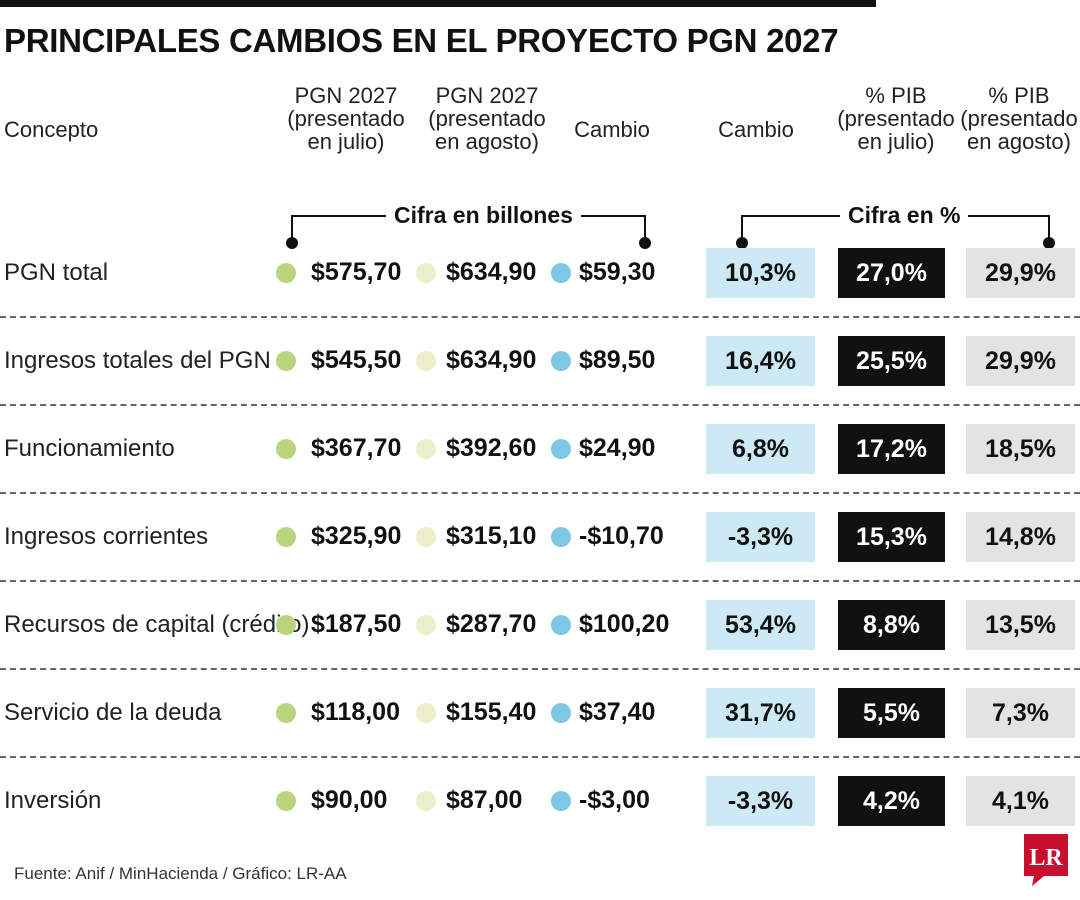 The image size is (1080, 900). Describe the element at coordinates (742, 229) in the screenshot. I see `bracket-porcentaje-left-leg` at that location.